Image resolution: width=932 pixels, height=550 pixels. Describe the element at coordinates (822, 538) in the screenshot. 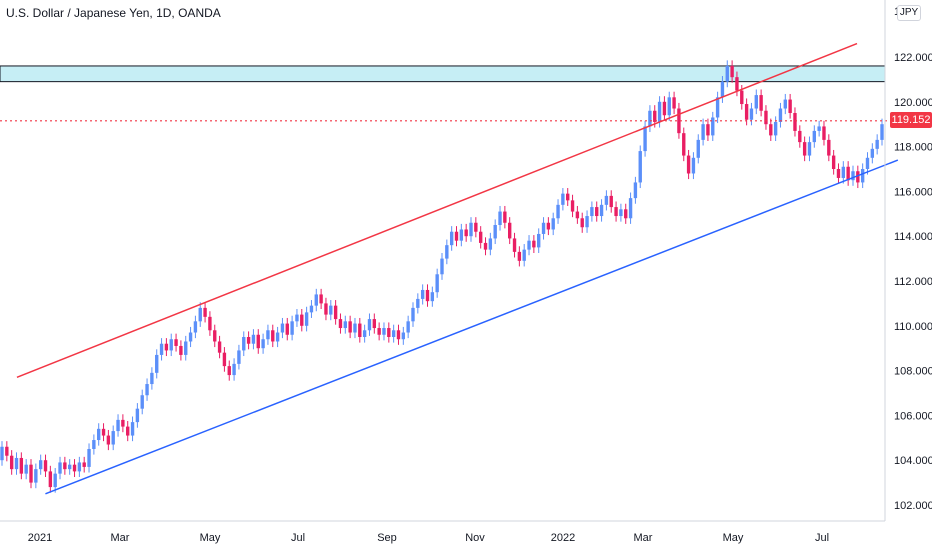

I see `x-tick-label: Jul` at that location.